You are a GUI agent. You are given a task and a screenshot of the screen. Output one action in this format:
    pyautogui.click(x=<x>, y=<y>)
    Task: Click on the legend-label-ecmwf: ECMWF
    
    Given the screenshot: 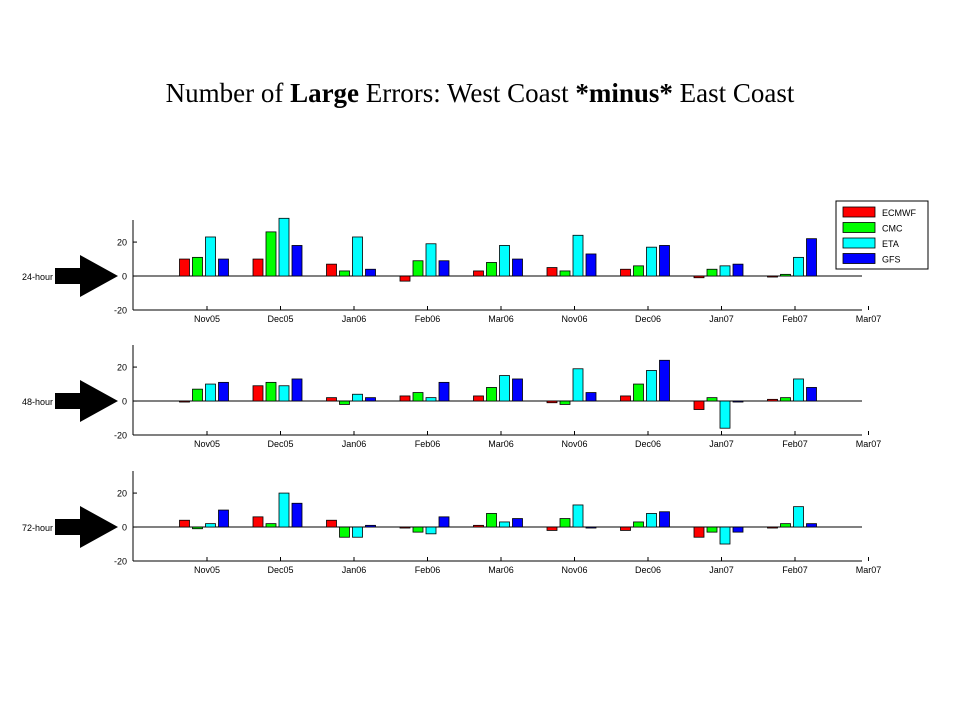 What is the action you would take?
    pyautogui.click(x=899, y=213)
    